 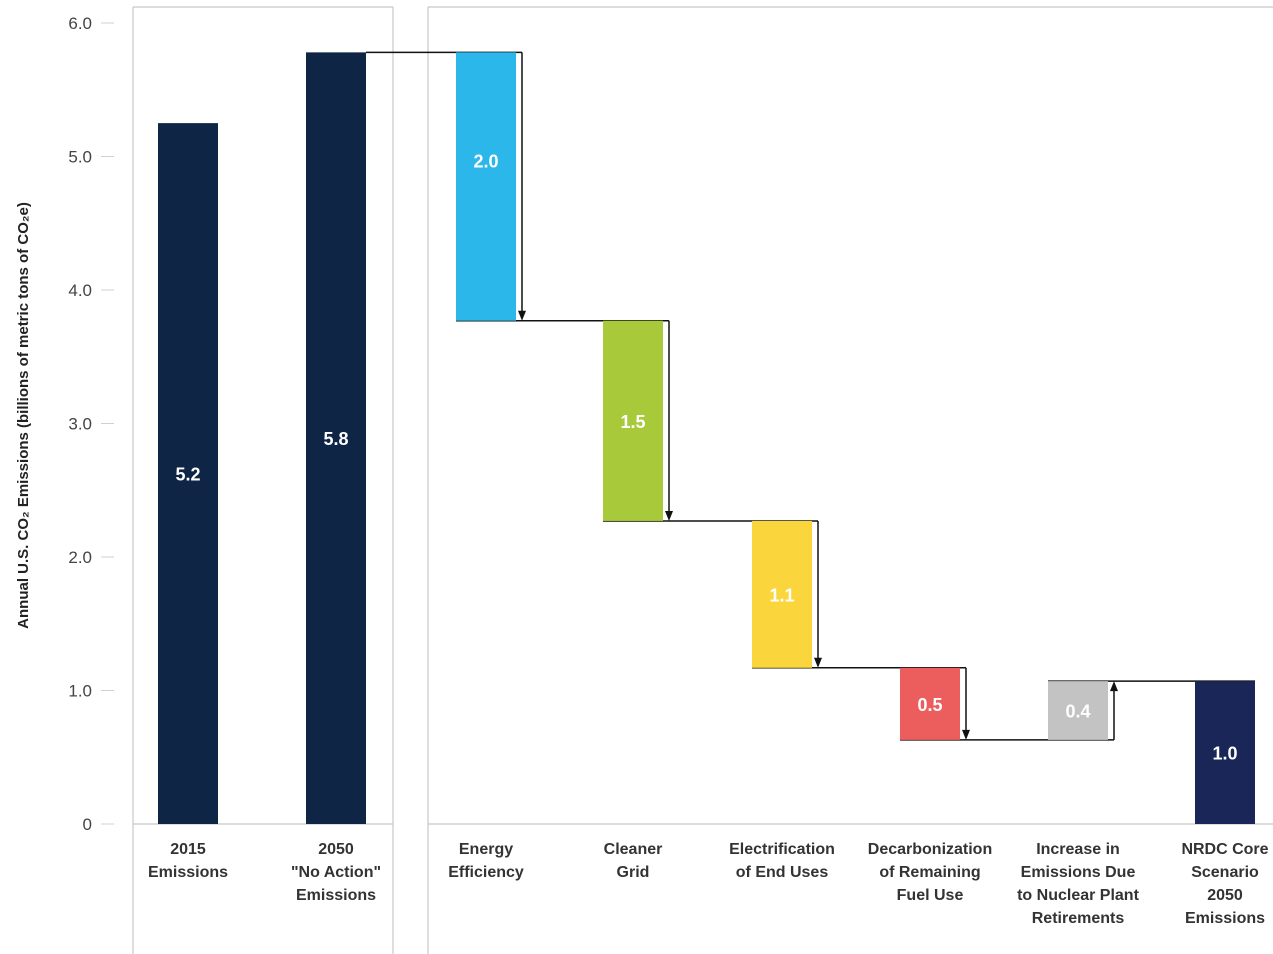 What do you see at coordinates (486, 872) in the screenshot?
I see `category-label: Efficiency` at bounding box center [486, 872].